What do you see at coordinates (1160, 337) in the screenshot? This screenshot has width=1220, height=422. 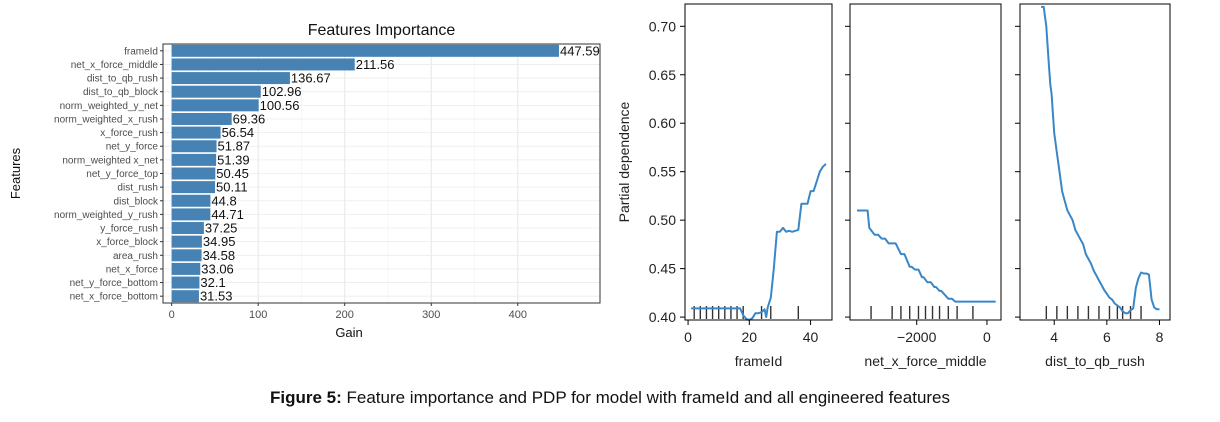 I see `x-tick-label: 8` at bounding box center [1160, 337].